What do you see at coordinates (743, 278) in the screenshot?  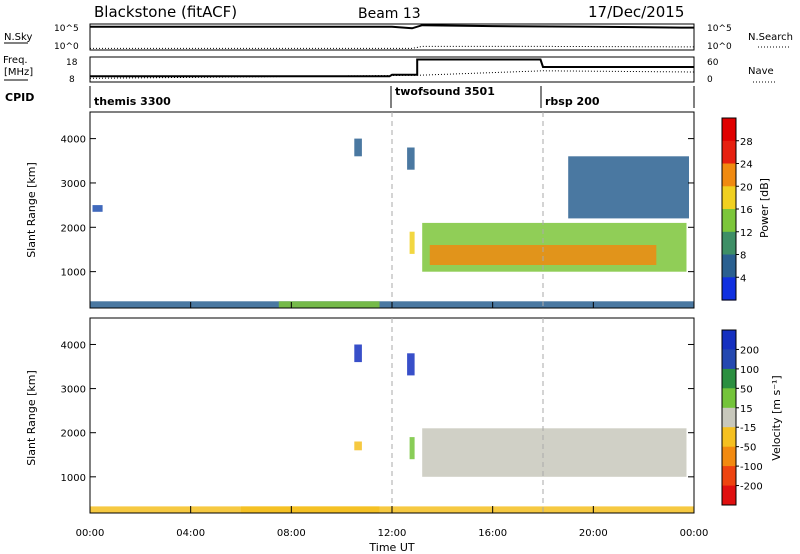 I see `power-cb-label-6: 4` at bounding box center [743, 278].